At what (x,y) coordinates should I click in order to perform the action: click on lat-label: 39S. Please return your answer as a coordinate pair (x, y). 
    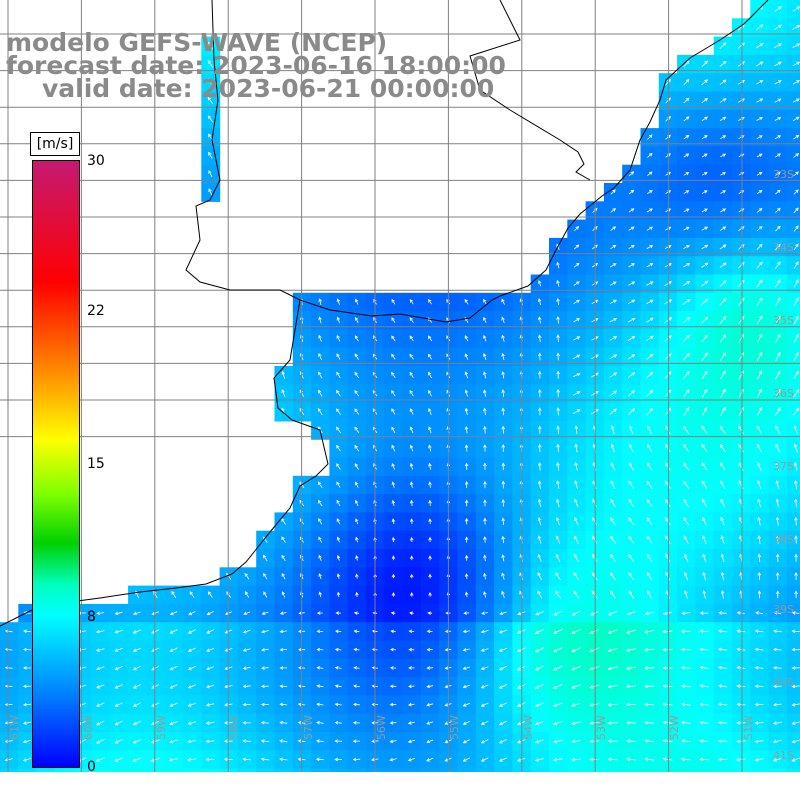
    Looking at the image, I should click on (783, 609).